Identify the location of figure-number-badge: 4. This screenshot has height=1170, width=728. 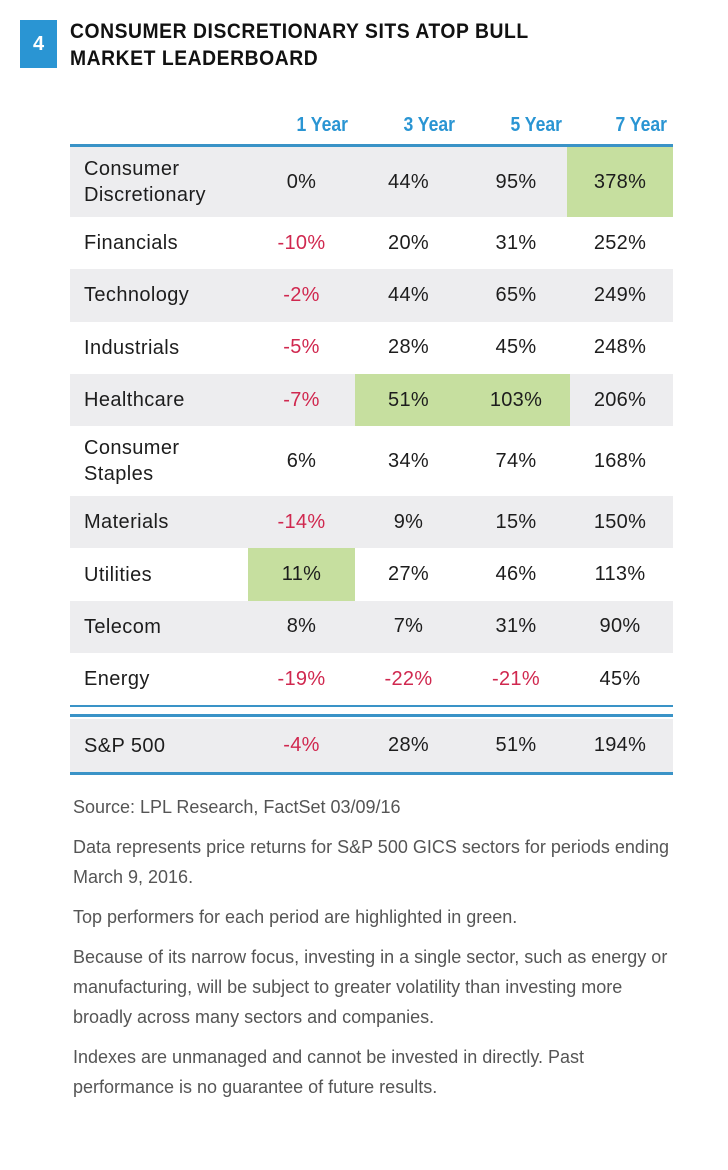
(38, 44).